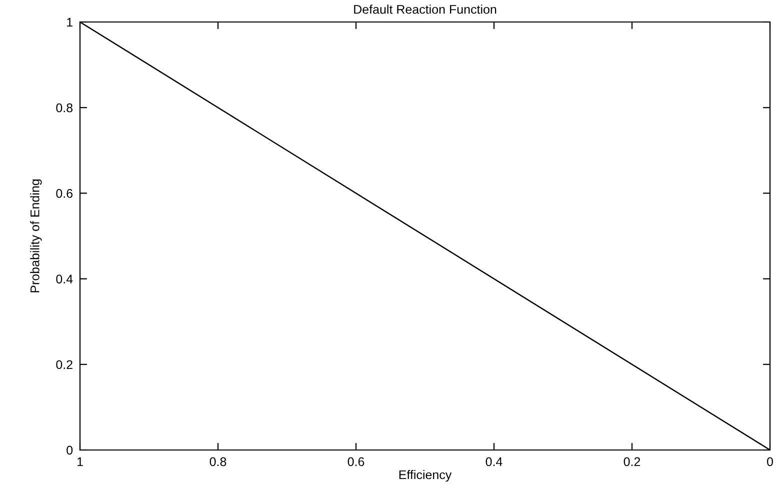  Describe the element at coordinates (425, 9) in the screenshot. I see `chart-title: Default Reaction Function` at that location.